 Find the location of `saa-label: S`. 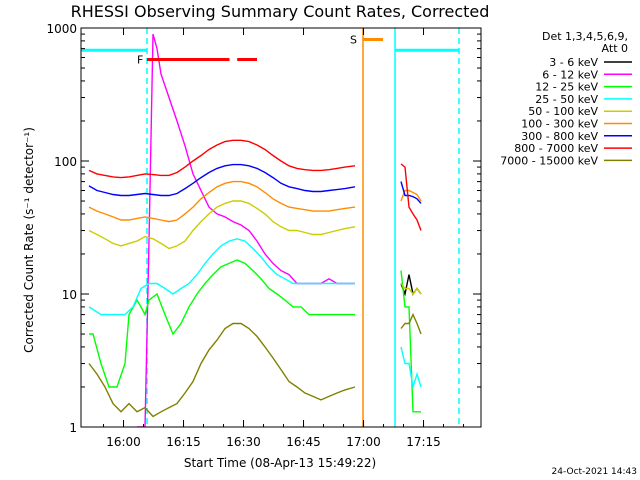

saa-label: S is located at coordinates (353, 39).